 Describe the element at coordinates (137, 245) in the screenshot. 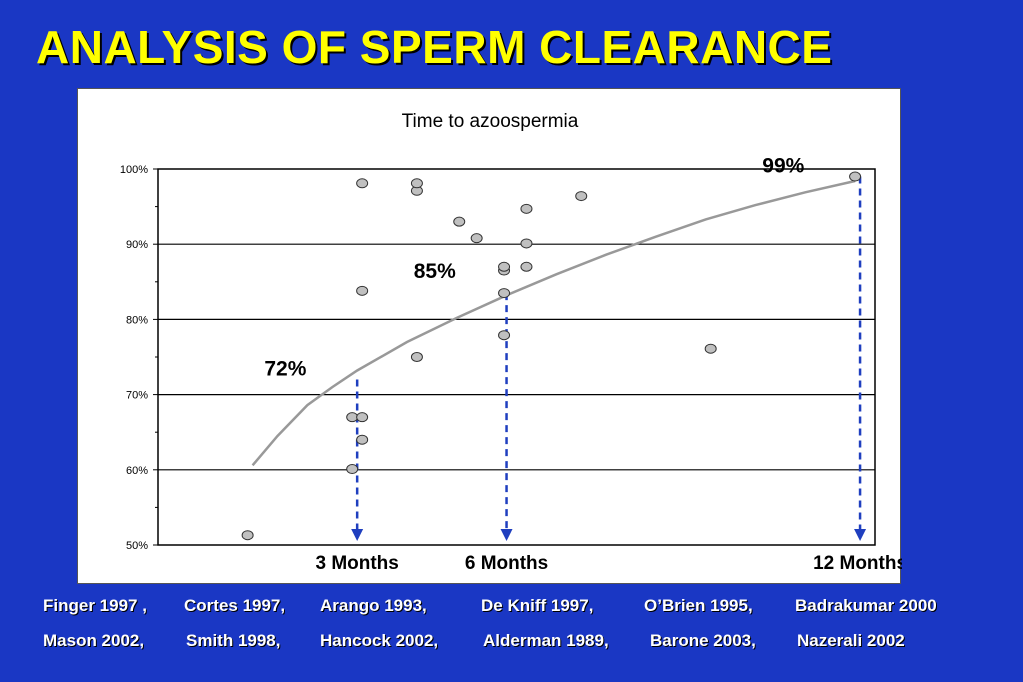

I see `y-tick-label: 90%` at that location.